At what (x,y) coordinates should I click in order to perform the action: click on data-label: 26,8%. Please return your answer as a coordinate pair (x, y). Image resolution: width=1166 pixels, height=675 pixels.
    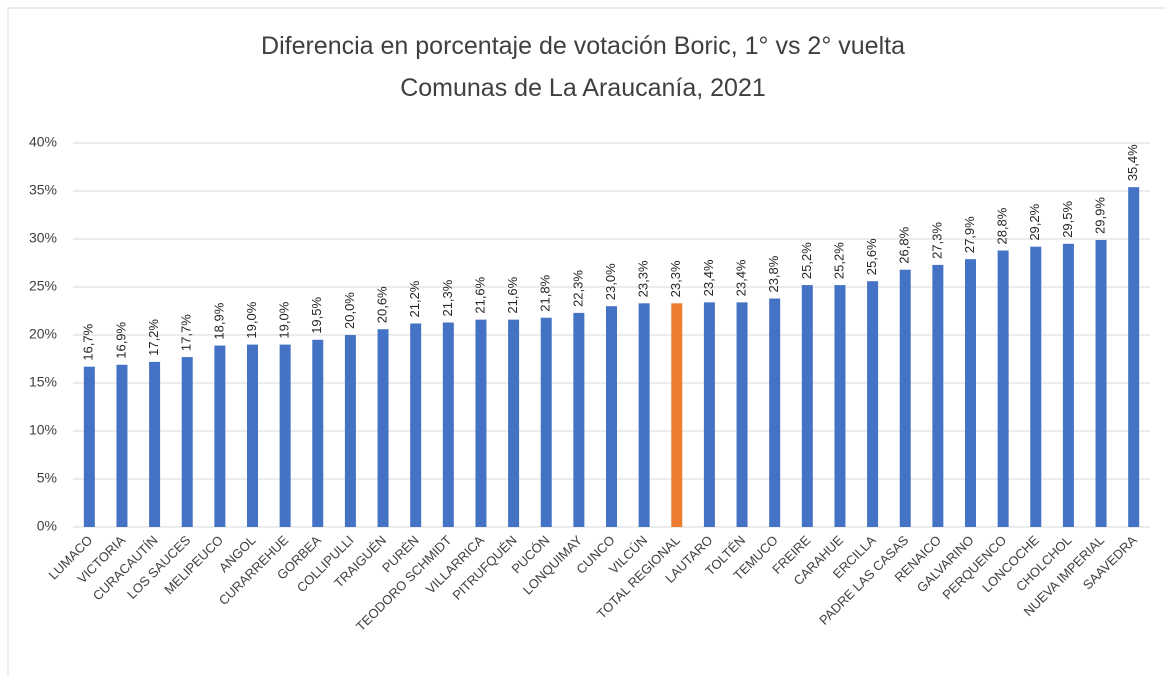
    Looking at the image, I should click on (904, 244).